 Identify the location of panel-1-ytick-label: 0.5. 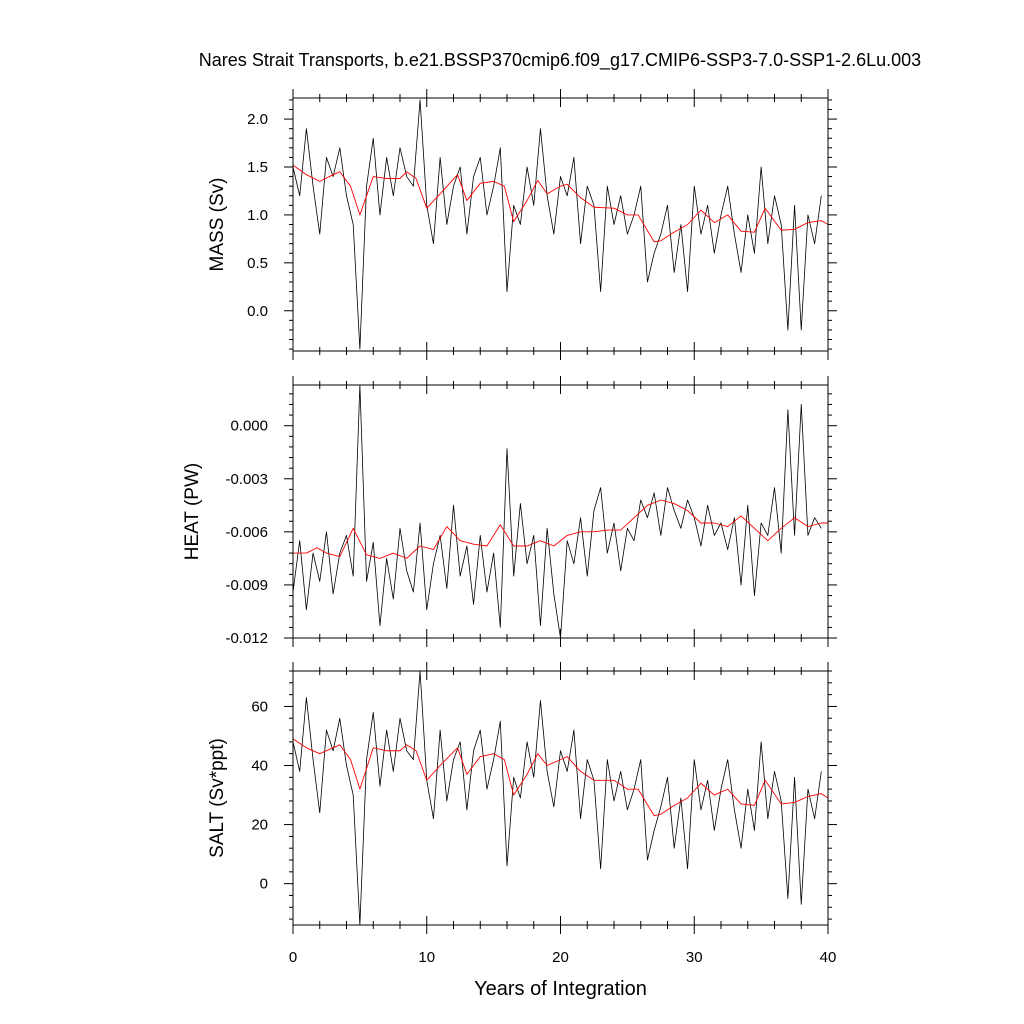
(257, 263).